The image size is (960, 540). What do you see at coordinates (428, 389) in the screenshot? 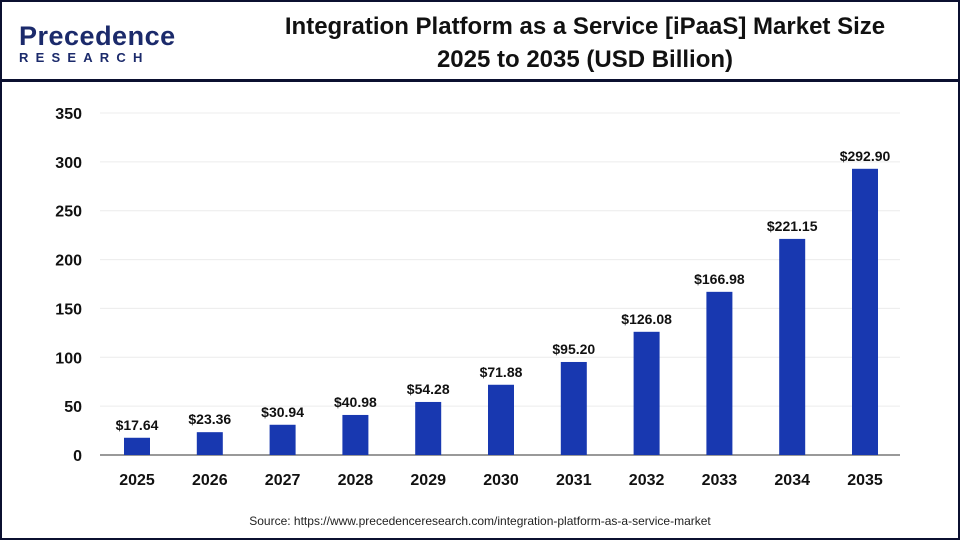
I see `data-label: $54.28` at bounding box center [428, 389].